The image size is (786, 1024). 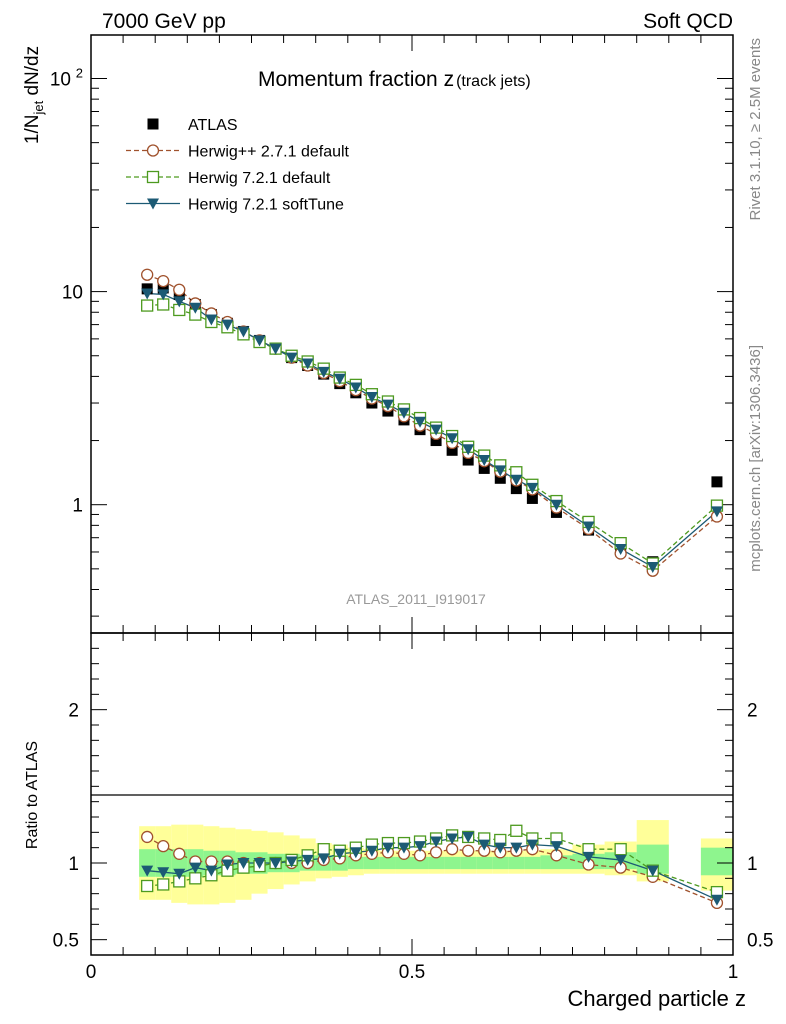 What do you see at coordinates (79, 72) in the screenshot?
I see `main-y-tick-exponent: 2` at bounding box center [79, 72].